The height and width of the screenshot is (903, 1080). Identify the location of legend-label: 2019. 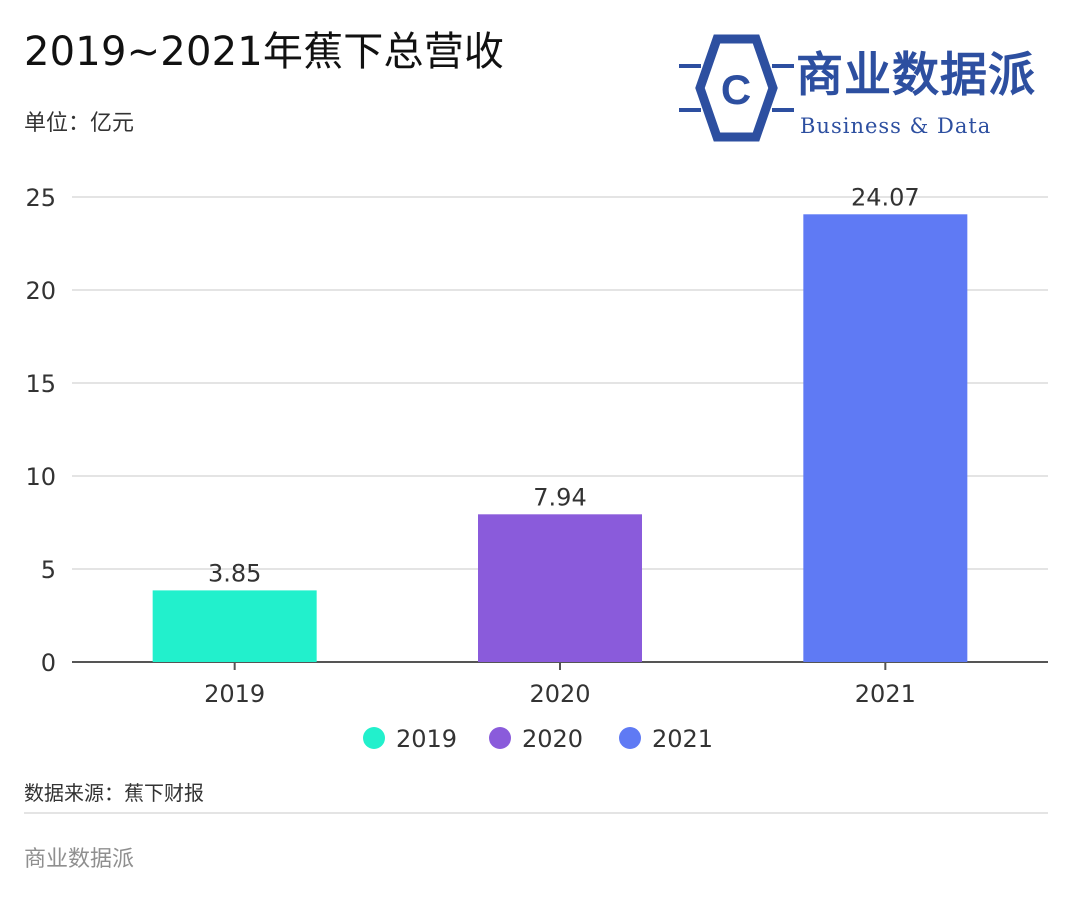
(426, 739).